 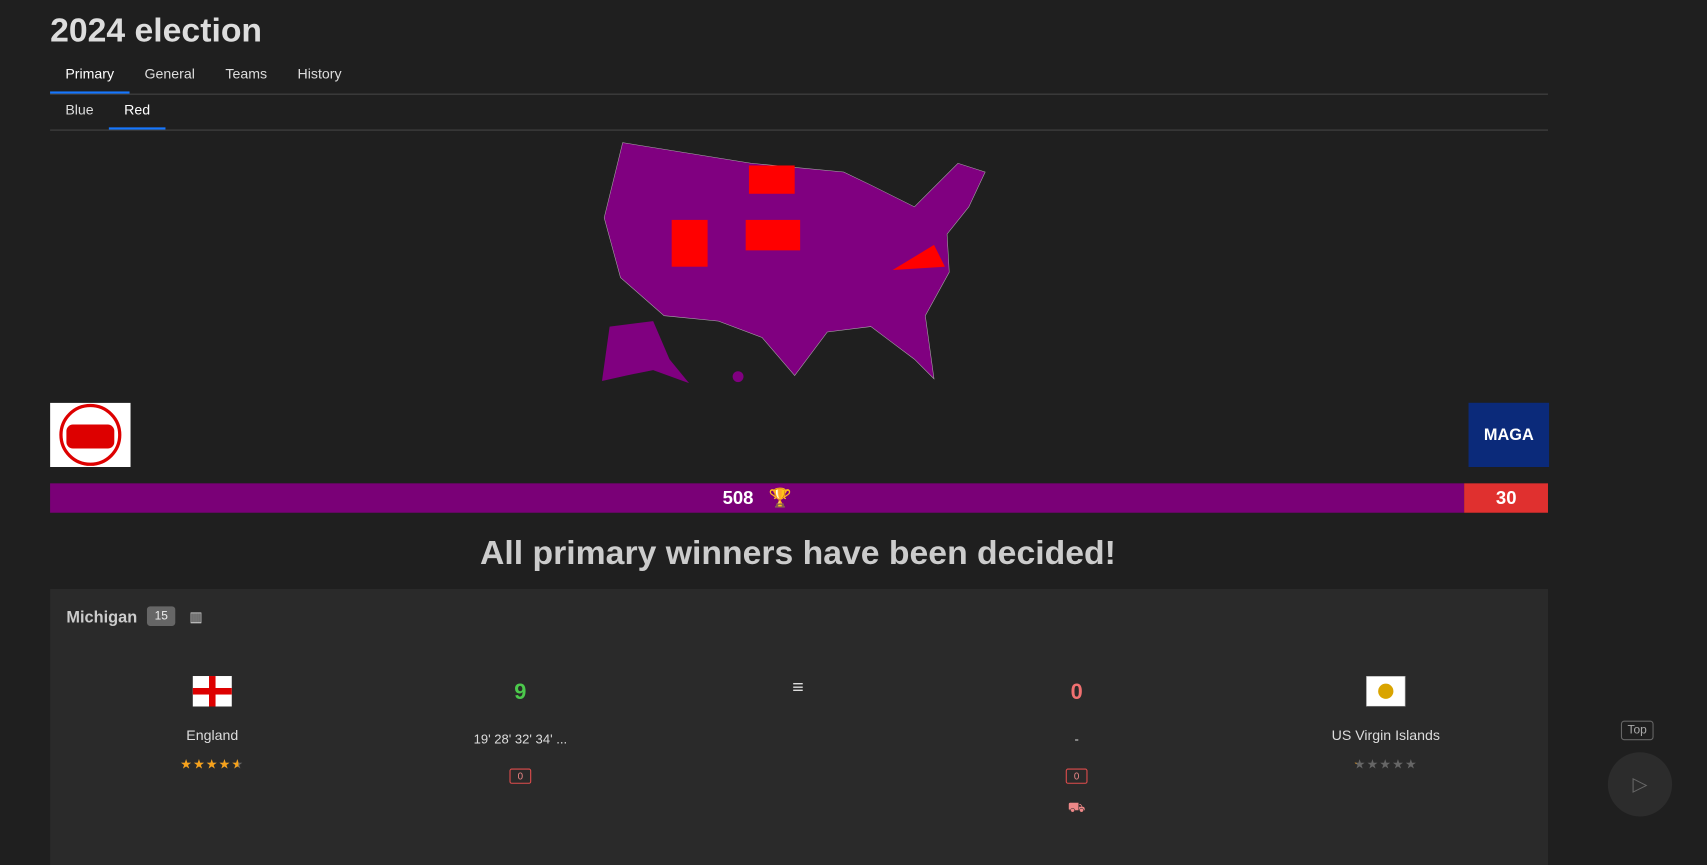 I want to click on us-map, so click(x=793, y=263).